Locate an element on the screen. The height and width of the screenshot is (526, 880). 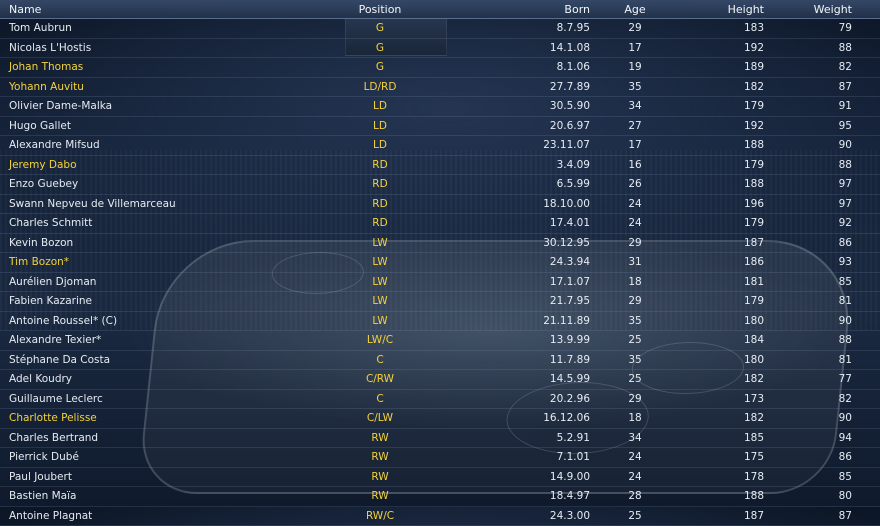
player-position: RW/C is located at coordinates (380, 516).